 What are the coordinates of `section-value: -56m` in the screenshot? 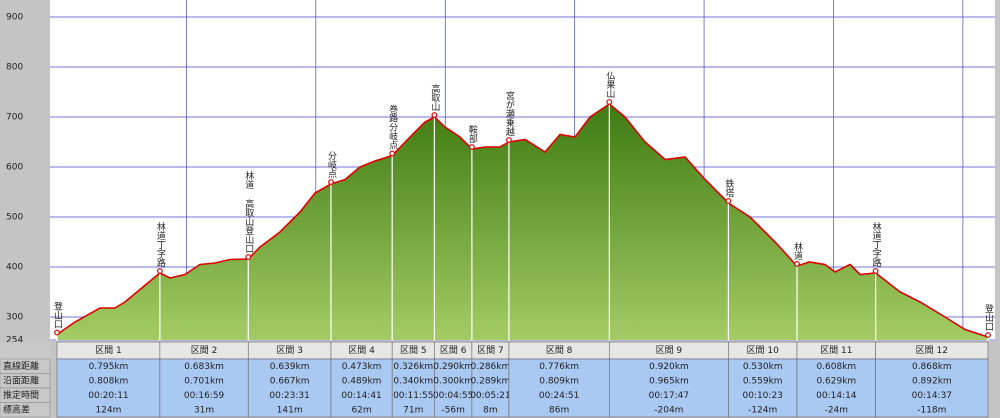 It's located at (452, 410).